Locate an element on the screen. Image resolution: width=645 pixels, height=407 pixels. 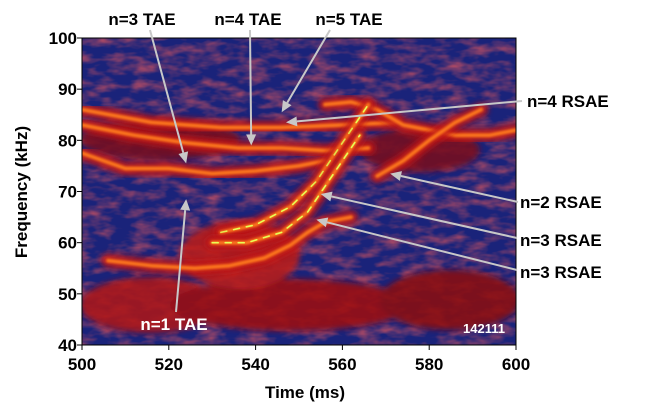
annotation-n4rsae: n=4 RSAE is located at coordinates (447, 109).